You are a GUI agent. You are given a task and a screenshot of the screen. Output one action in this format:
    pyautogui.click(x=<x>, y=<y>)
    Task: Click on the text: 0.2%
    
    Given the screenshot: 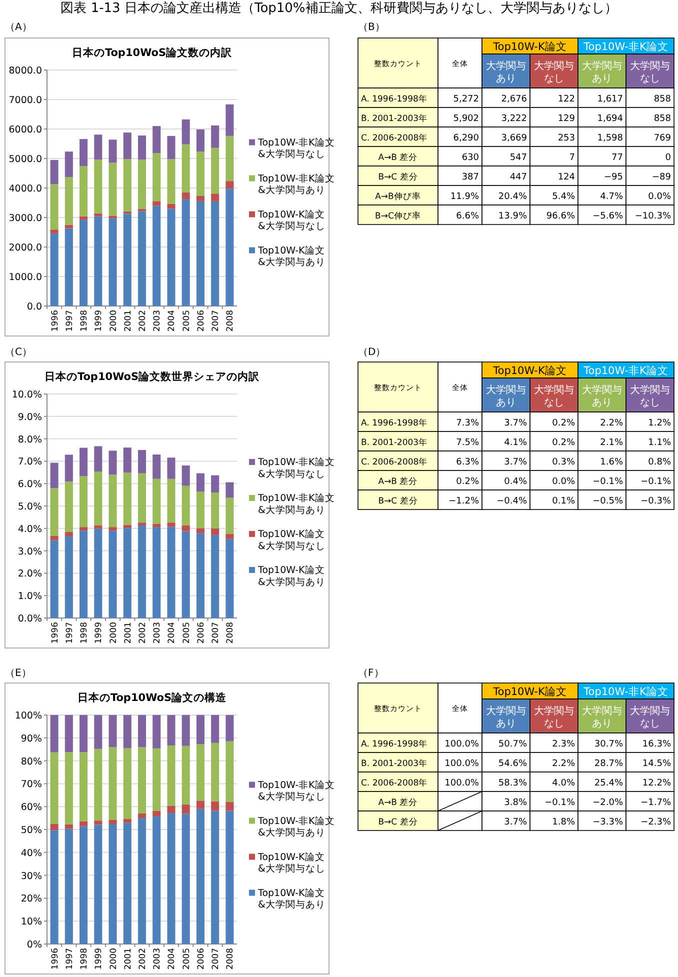 What is the action you would take?
    pyautogui.click(x=563, y=423)
    